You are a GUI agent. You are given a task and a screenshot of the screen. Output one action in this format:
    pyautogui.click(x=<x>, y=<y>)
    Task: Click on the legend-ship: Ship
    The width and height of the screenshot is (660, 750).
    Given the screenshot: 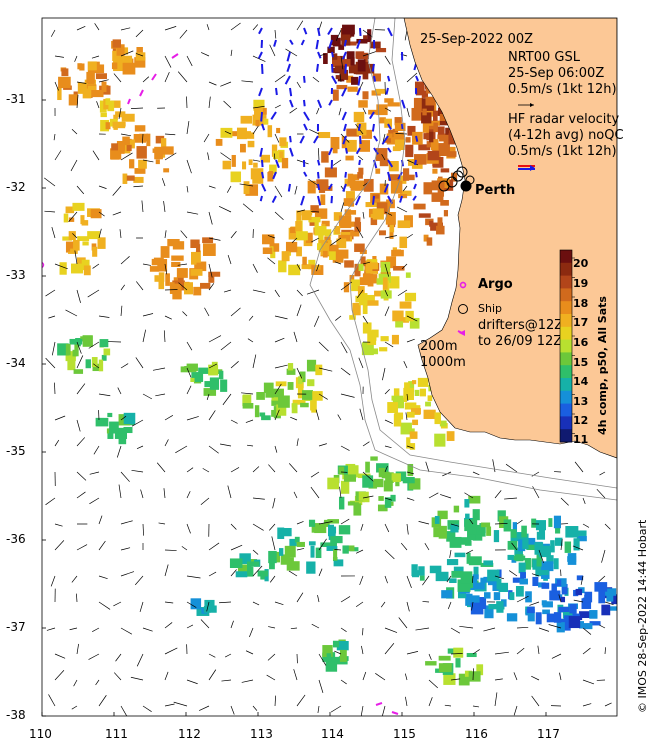 What is the action you would take?
    pyautogui.click(x=490, y=308)
    